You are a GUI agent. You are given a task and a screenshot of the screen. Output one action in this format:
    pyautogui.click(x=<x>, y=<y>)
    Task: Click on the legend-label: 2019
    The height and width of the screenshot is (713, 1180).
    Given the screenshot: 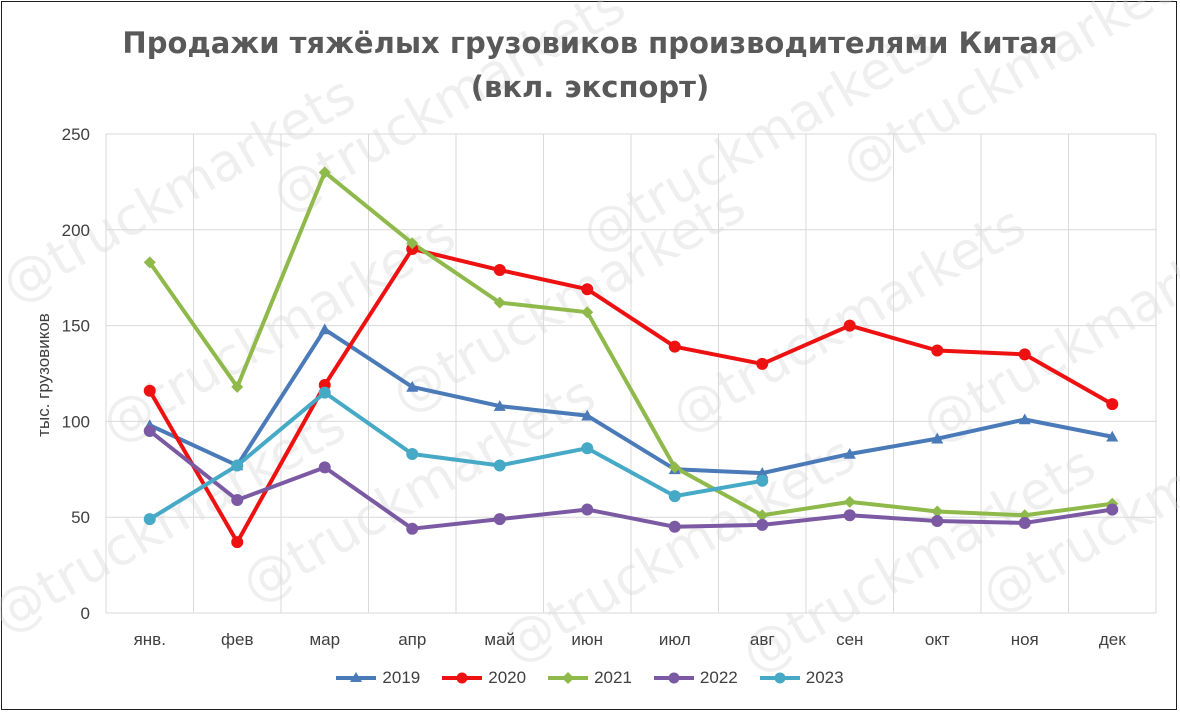 What is the action you would take?
    pyautogui.click(x=401, y=677)
    